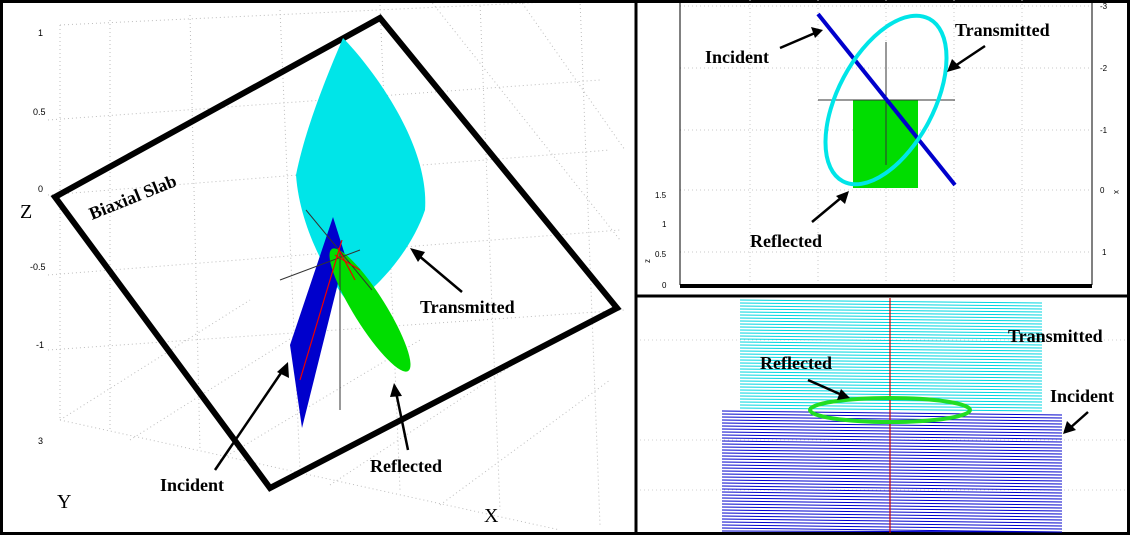  Describe the element at coordinates (40, 441) in the screenshot. I see `y-tick-3: 3` at that location.